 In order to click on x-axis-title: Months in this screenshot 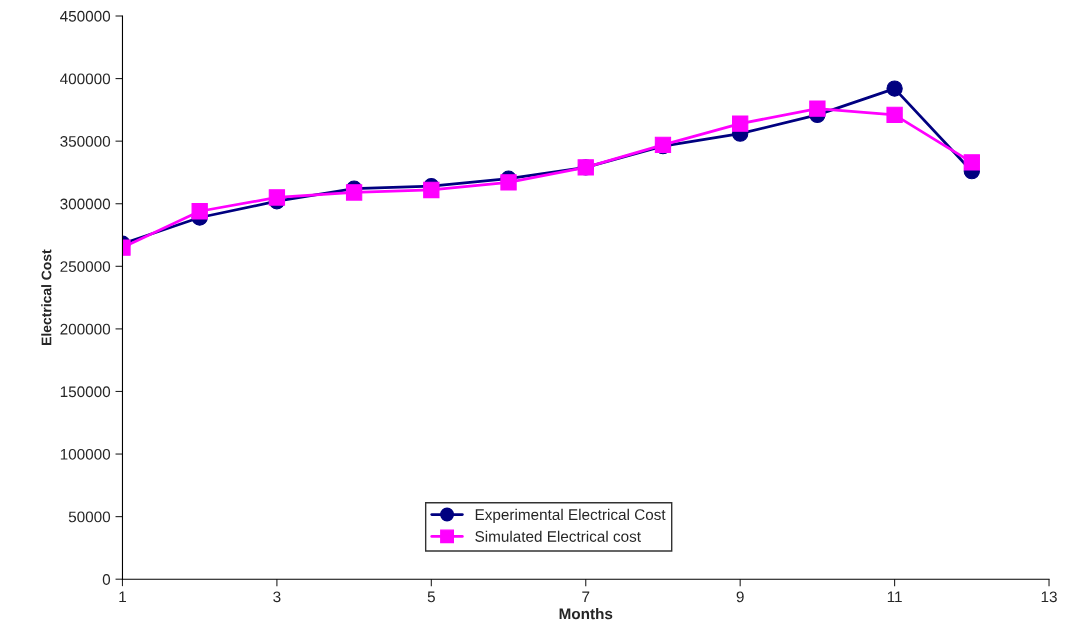, I will do `click(586, 614)`.